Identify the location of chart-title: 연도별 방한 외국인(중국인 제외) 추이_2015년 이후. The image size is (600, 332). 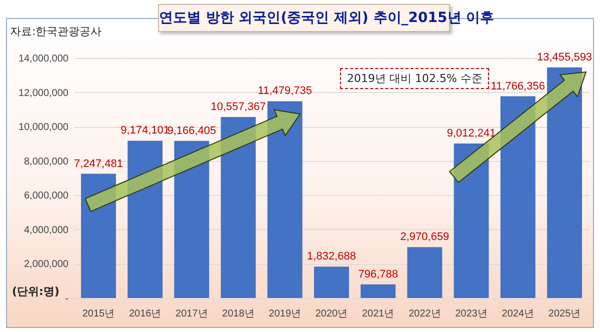
(326, 18).